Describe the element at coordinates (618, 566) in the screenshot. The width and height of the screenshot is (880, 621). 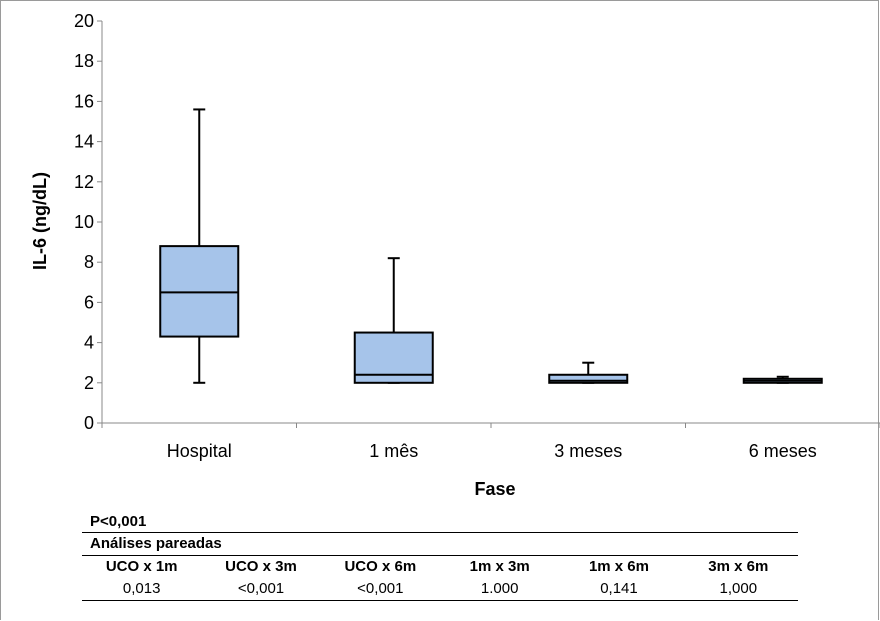
I see `comparison-header: 1m x 6m` at that location.